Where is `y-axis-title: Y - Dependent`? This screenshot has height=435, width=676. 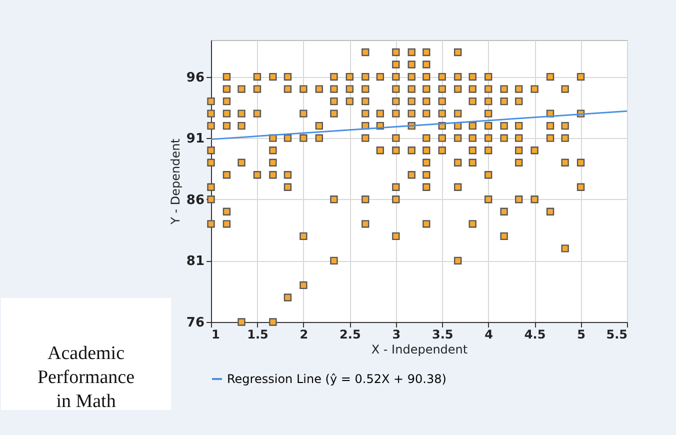
y-axis-title: Y - Dependent is located at coordinates (175, 182).